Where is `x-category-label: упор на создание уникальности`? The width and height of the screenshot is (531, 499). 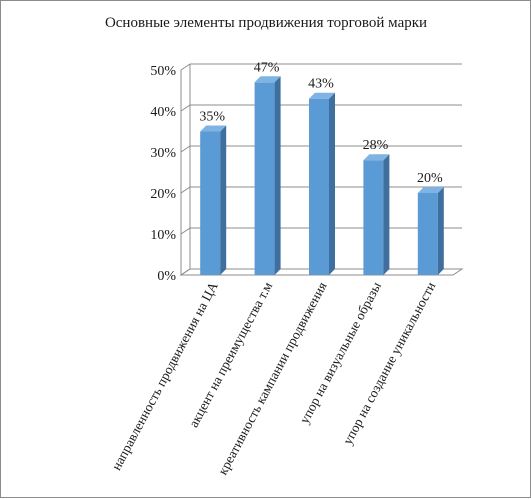
x-category-label: упор на создание уникальности is located at coordinates (389, 363).